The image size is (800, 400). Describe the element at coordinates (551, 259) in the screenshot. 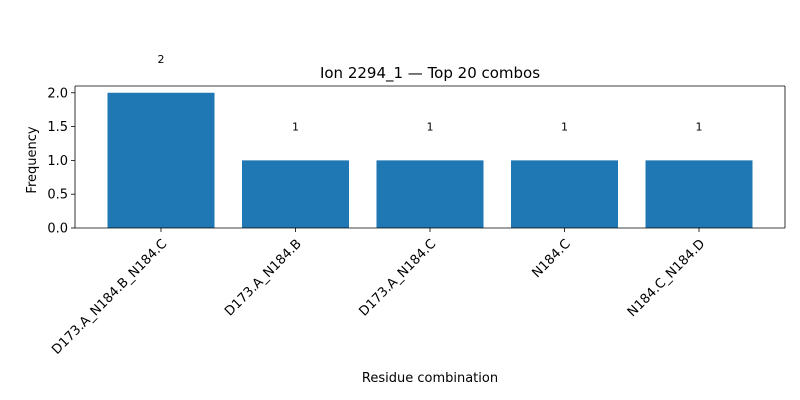

I see `x-tick-label: N184.C` at that location.